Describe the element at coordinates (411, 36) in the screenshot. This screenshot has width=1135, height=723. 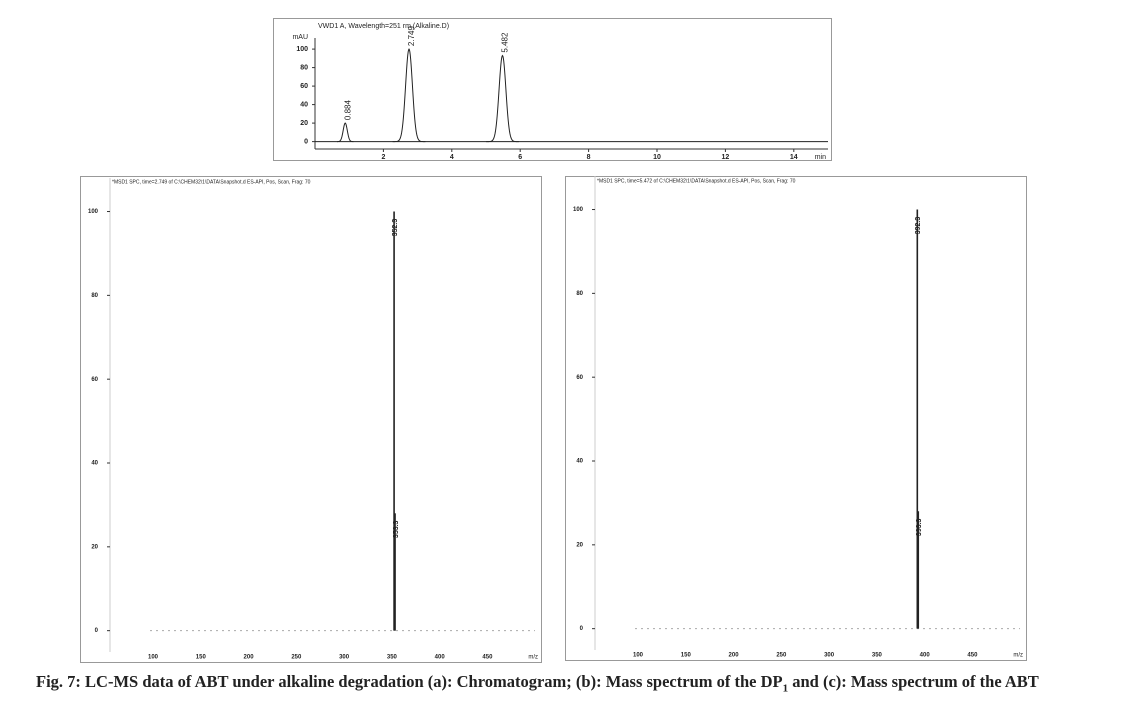
I see `peak-label: 2.749` at that location.